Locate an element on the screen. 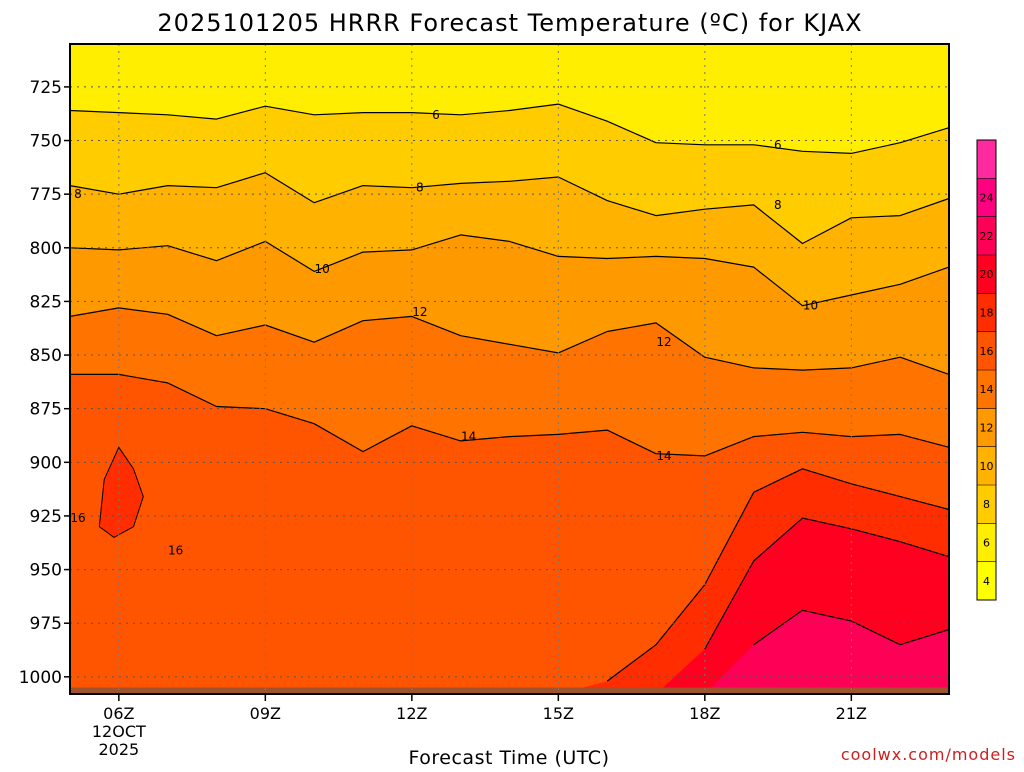  colorbar-label: 14 is located at coordinates (987, 389).